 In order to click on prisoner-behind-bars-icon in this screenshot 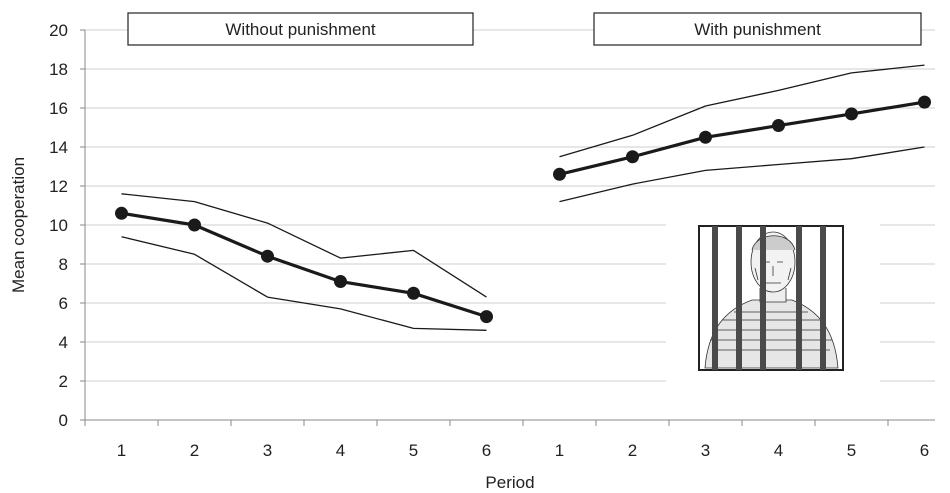, I will do `click(773, 304)`.